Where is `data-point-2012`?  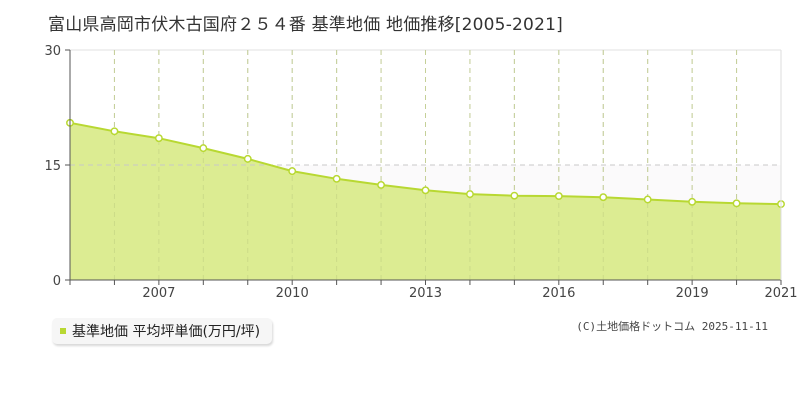
data-point-2012 is located at coordinates (381, 184).